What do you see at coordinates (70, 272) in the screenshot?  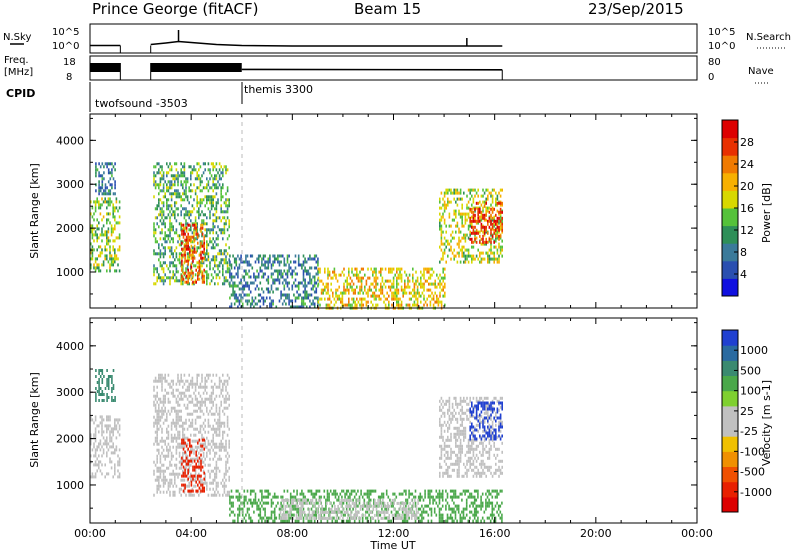 I see `y-tick-label: 1000` at bounding box center [70, 272].